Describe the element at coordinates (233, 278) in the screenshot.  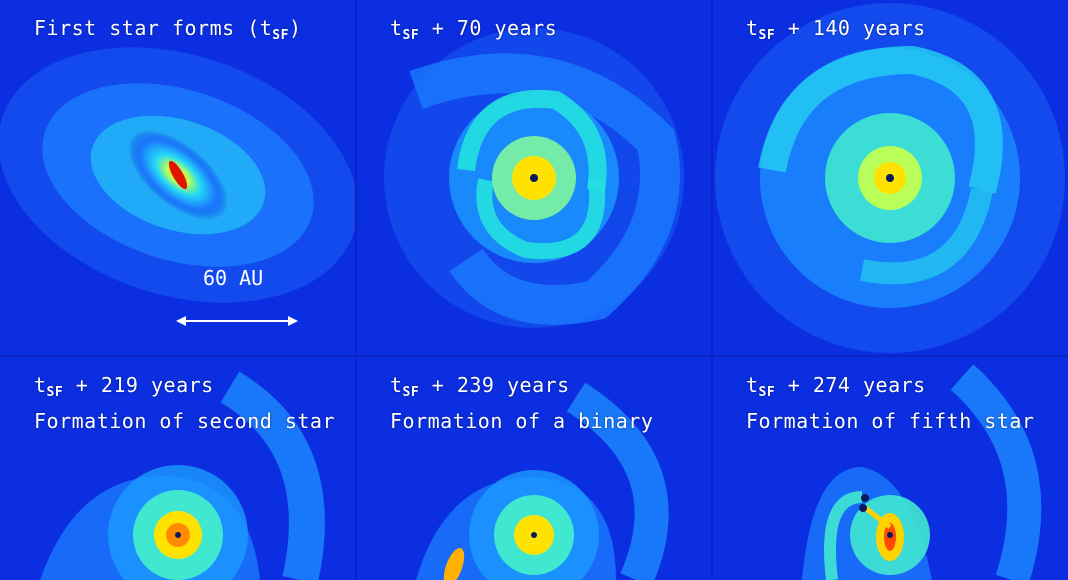
I see `scale-label: 60 AU` at that location.